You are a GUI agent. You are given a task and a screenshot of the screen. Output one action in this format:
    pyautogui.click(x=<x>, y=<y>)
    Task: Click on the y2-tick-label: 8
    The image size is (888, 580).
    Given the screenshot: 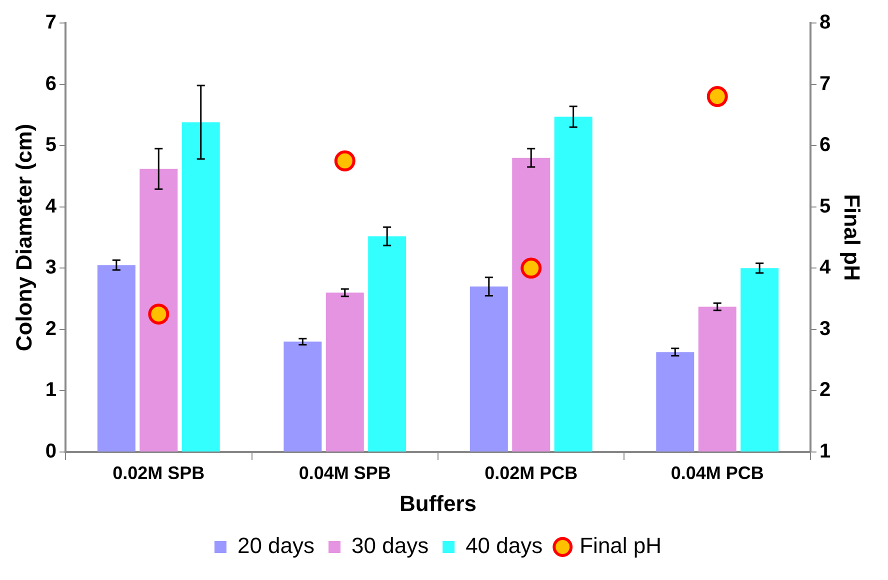 What is the action you would take?
    pyautogui.click(x=825, y=23)
    